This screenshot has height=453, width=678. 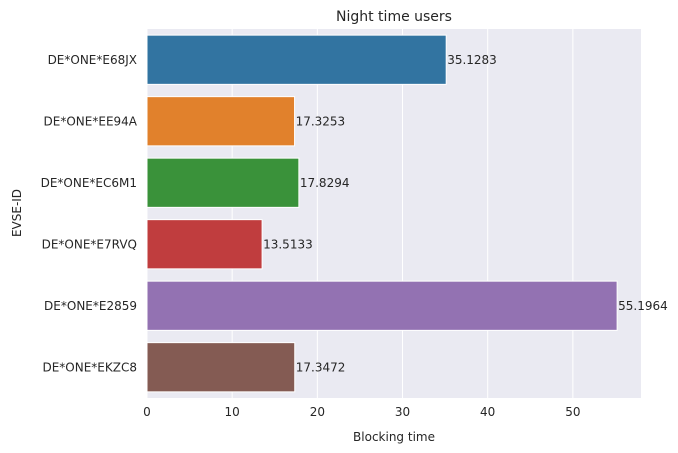 I want to click on chart-title: Night time users, so click(x=394, y=17).